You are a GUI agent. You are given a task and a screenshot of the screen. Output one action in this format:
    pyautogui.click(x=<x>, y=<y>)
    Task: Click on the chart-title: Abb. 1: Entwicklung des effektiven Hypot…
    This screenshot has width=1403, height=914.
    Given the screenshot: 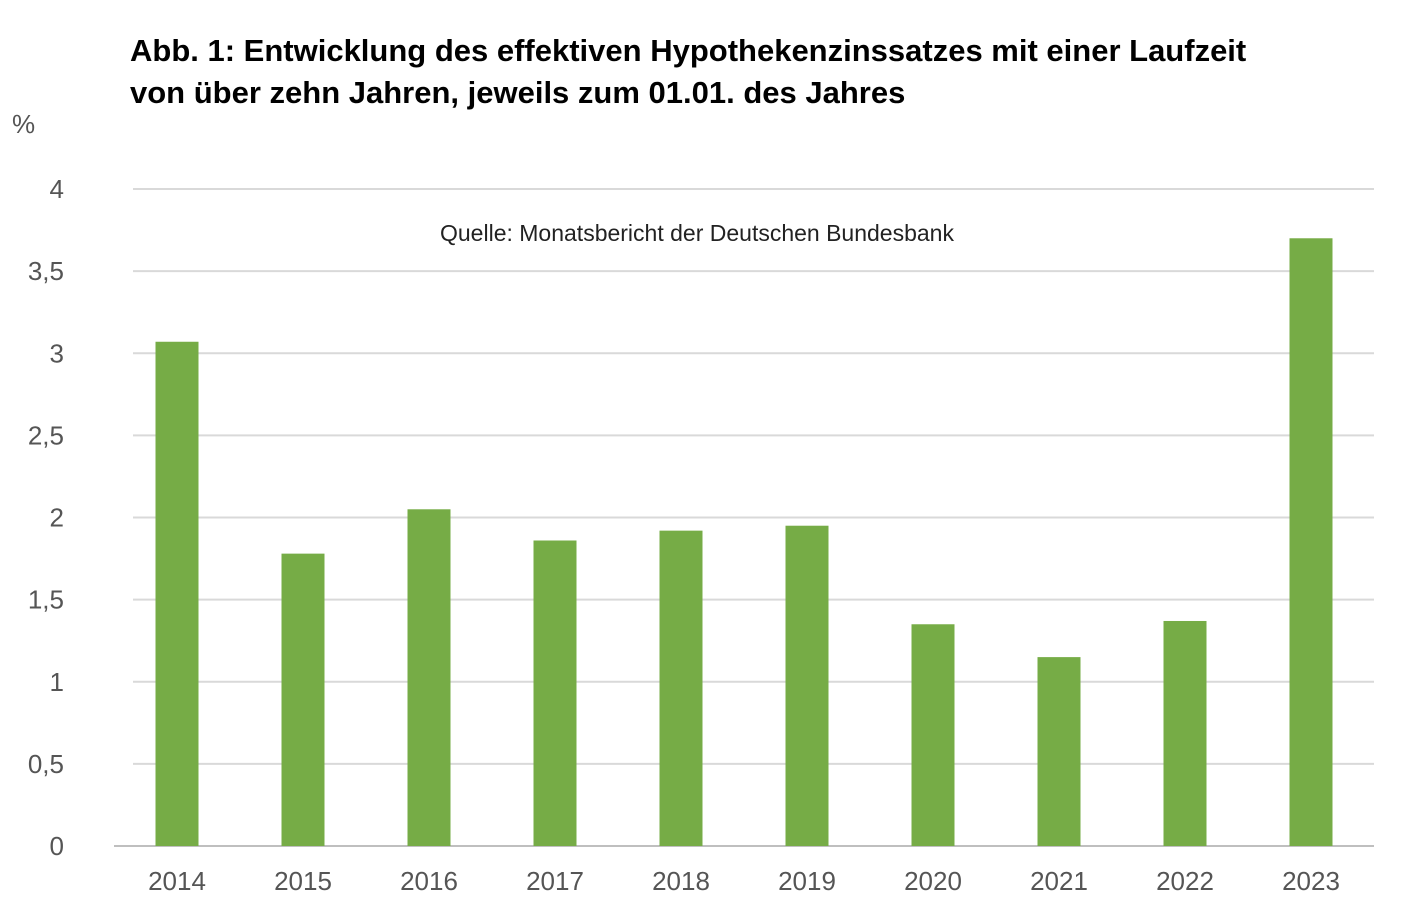 What is the action you would take?
    pyautogui.click(x=750, y=72)
    